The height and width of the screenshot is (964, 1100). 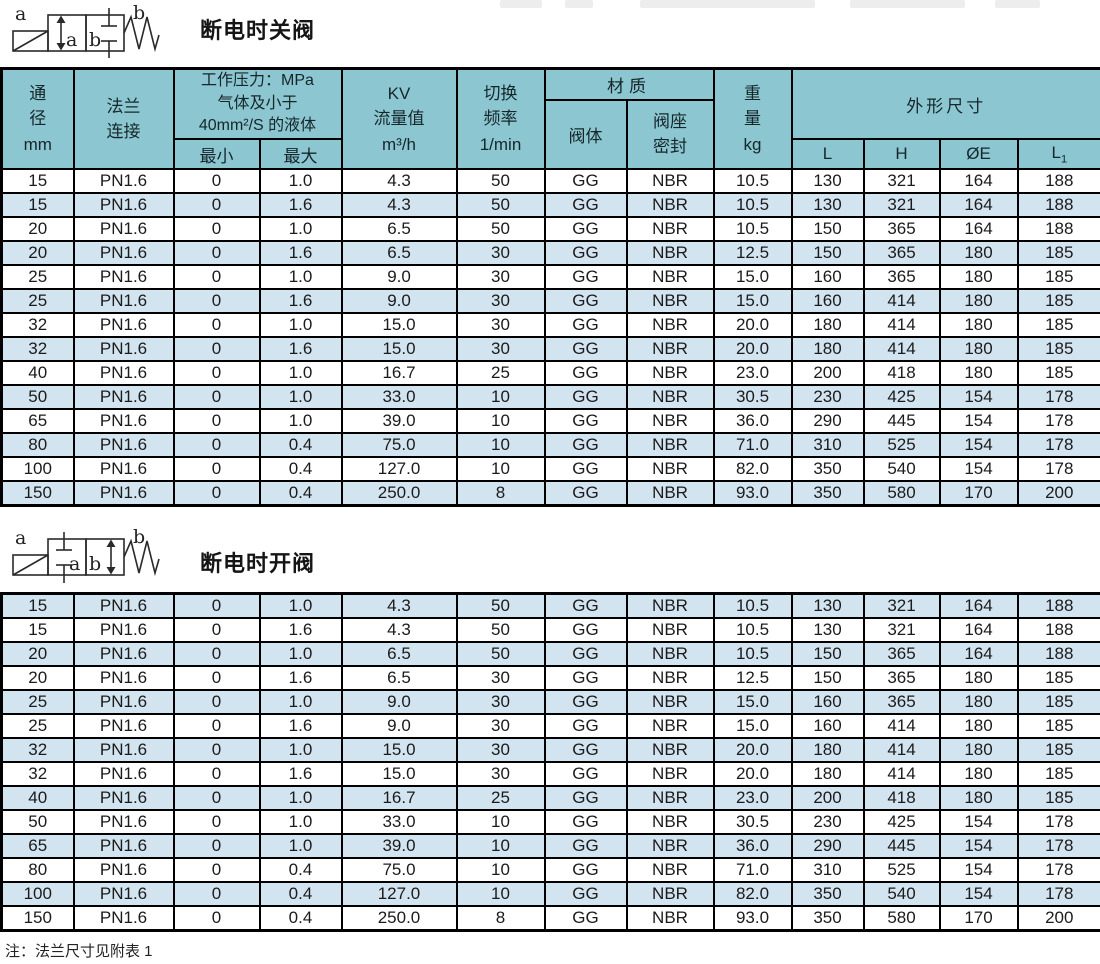 I want to click on table-cell: 10.5, so click(x=752, y=605).